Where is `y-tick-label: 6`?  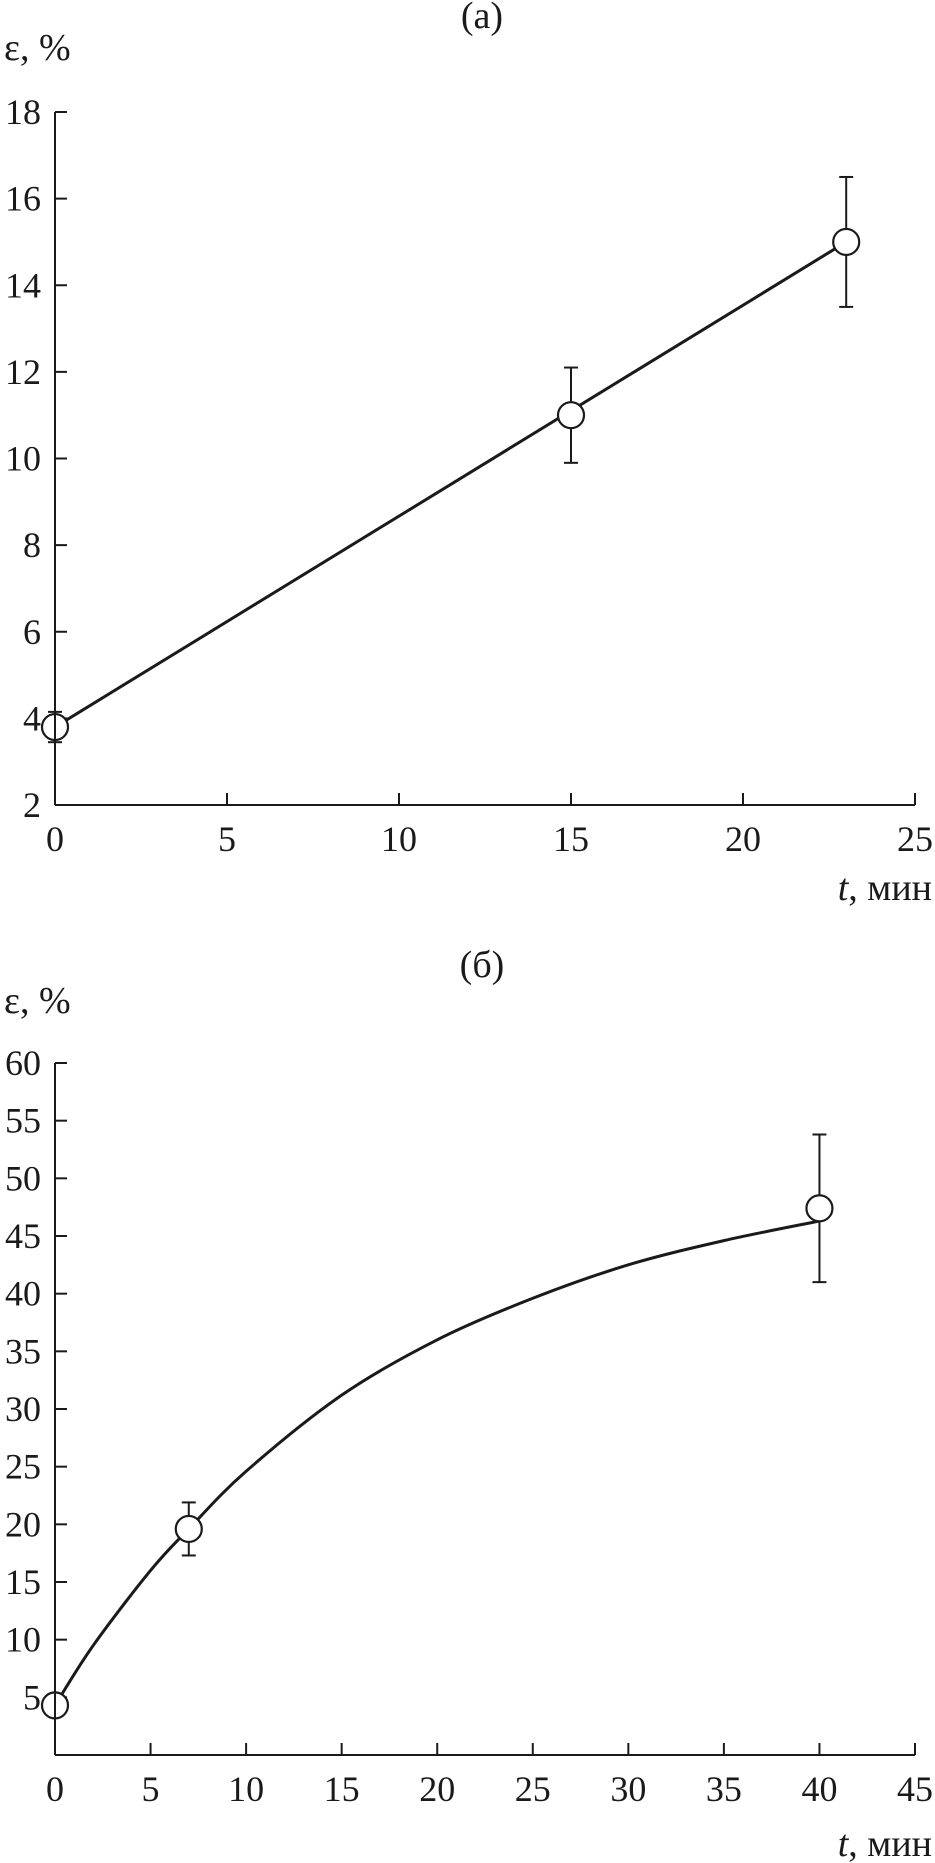
y-tick-label: 6 is located at coordinates (32, 632).